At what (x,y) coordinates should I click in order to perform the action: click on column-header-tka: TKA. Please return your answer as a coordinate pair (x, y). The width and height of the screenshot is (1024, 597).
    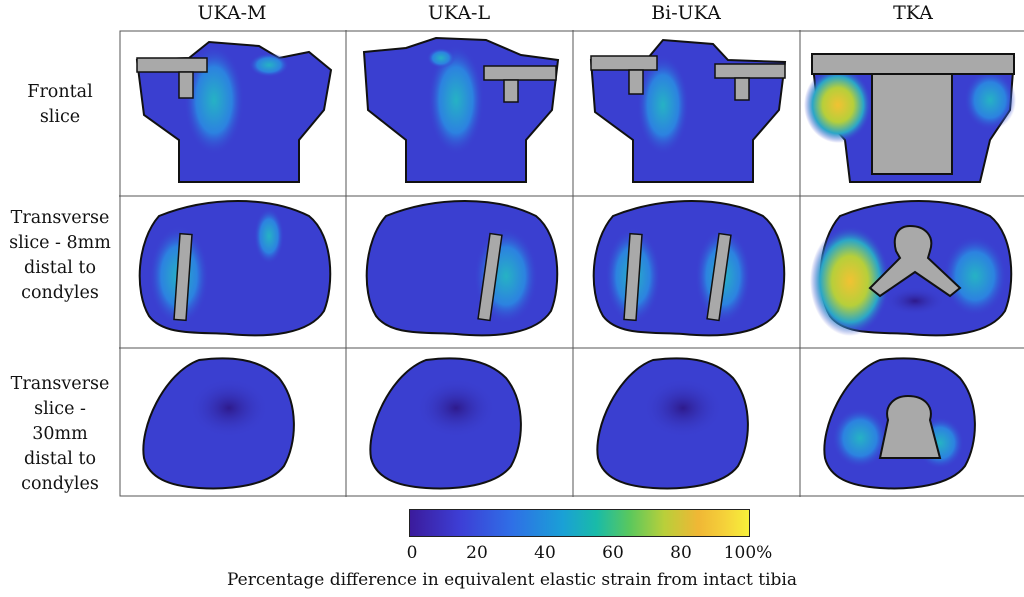
    Looking at the image, I should click on (913, 13).